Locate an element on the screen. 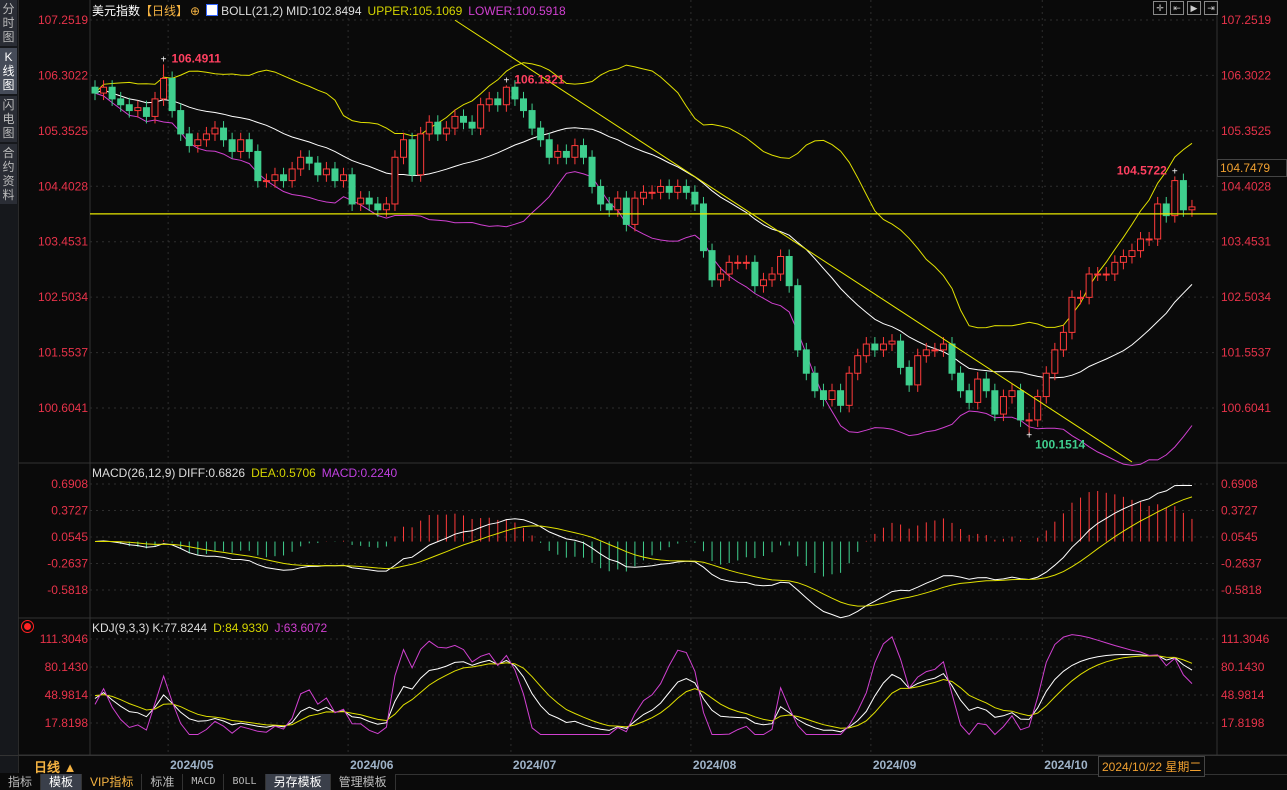 Image resolution: width=1287 pixels, height=790 pixels. extreme-marker: + is located at coordinates (506, 80).